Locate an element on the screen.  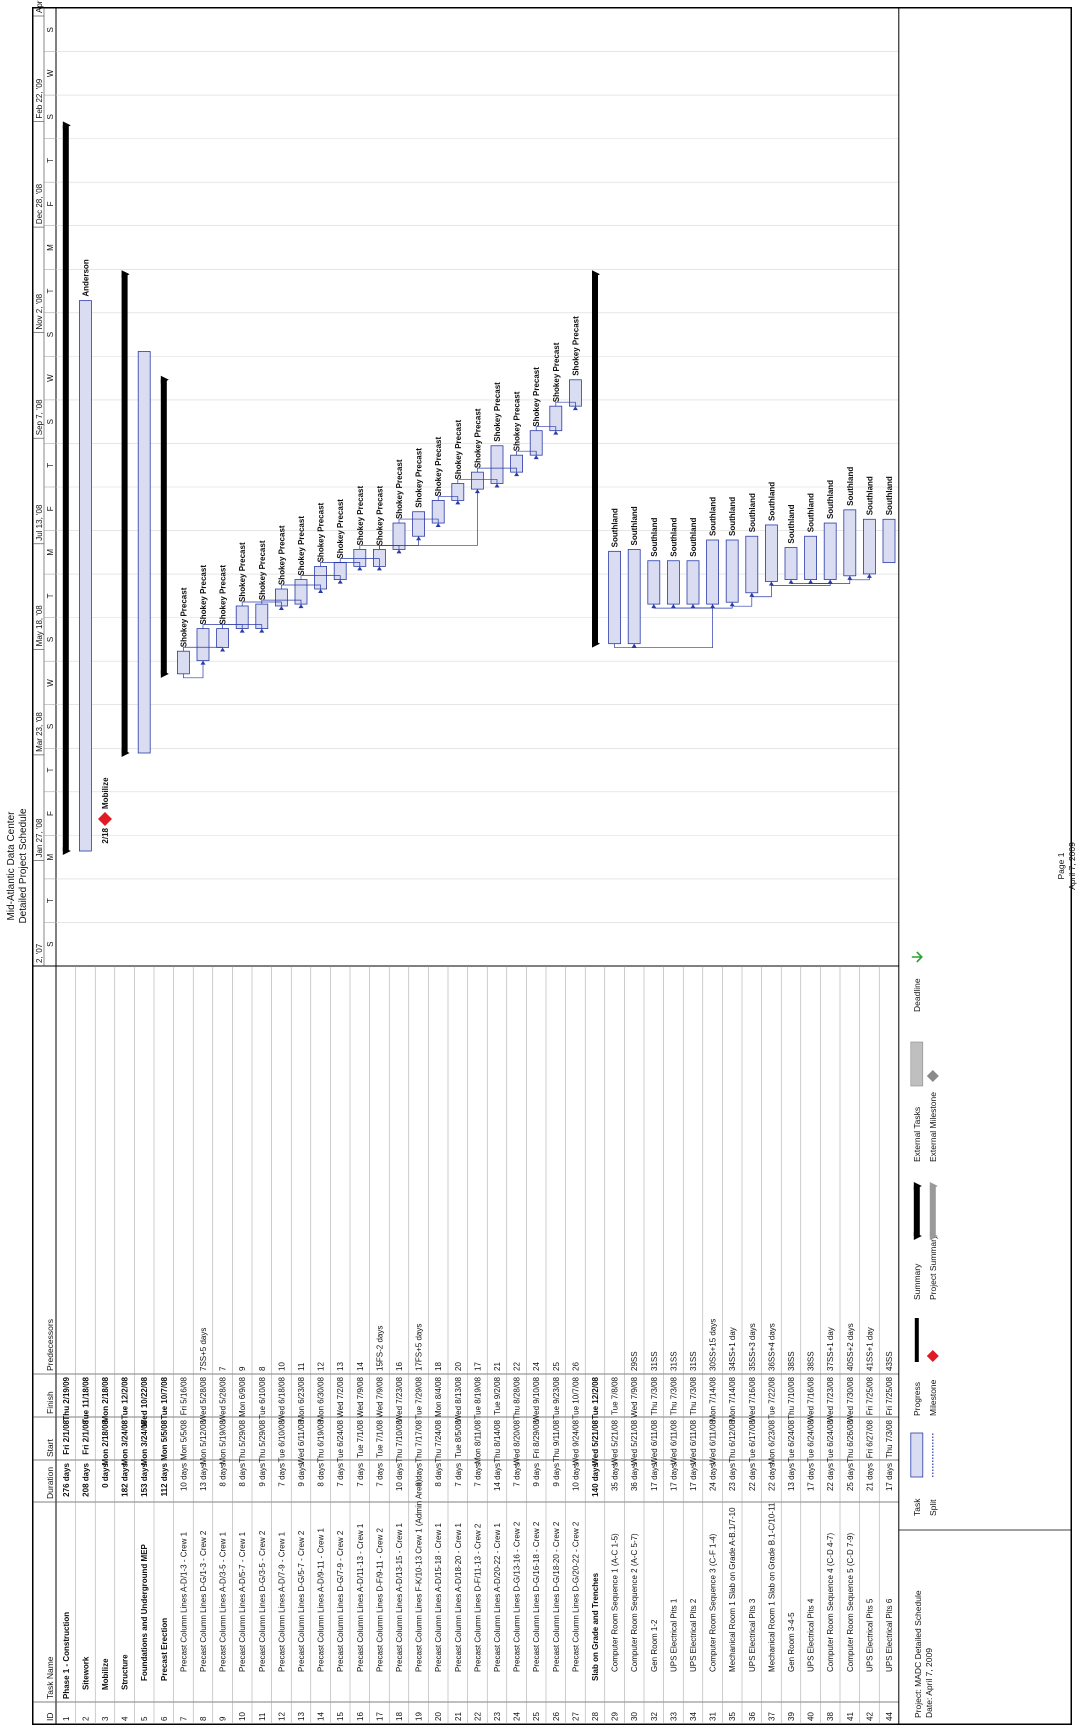
task-duration: 10 days is located at coordinates (575, 1477).